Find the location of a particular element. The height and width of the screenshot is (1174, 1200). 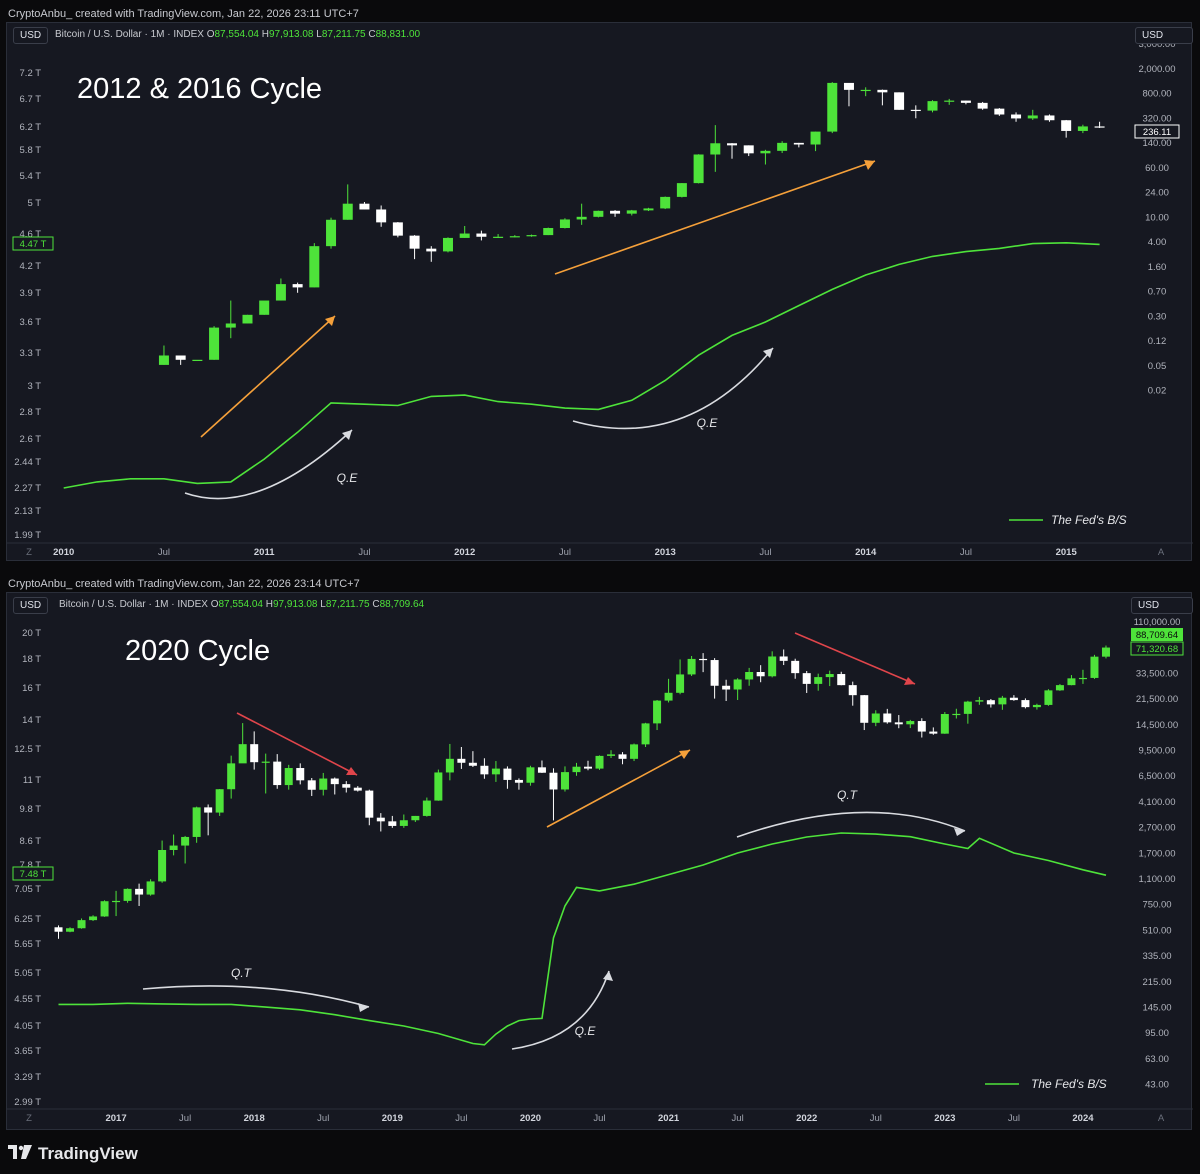

left-axis-tick-label: 6.2 T is located at coordinates (31, 127).